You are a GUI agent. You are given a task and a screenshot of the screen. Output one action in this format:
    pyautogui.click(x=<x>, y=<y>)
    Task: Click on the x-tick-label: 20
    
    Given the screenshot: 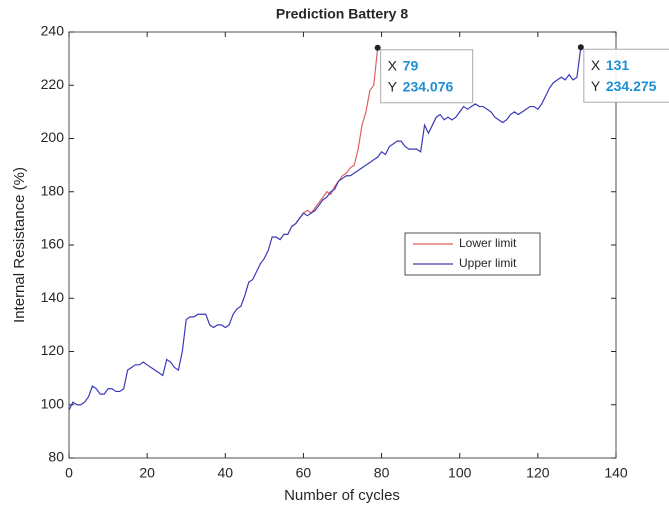 What is the action you would take?
    pyautogui.click(x=147, y=473)
    